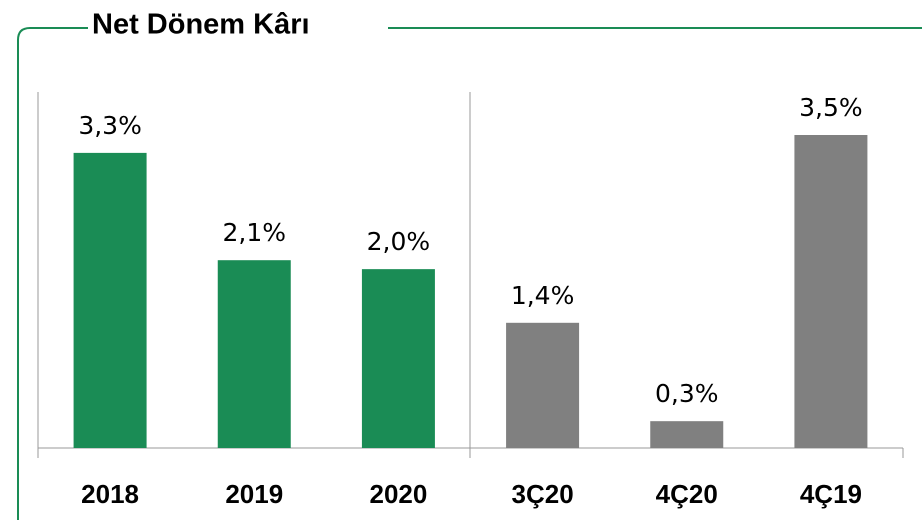 The image size is (922, 520). Describe the element at coordinates (543, 295) in the screenshot. I see `value-label: 1,4%` at that location.